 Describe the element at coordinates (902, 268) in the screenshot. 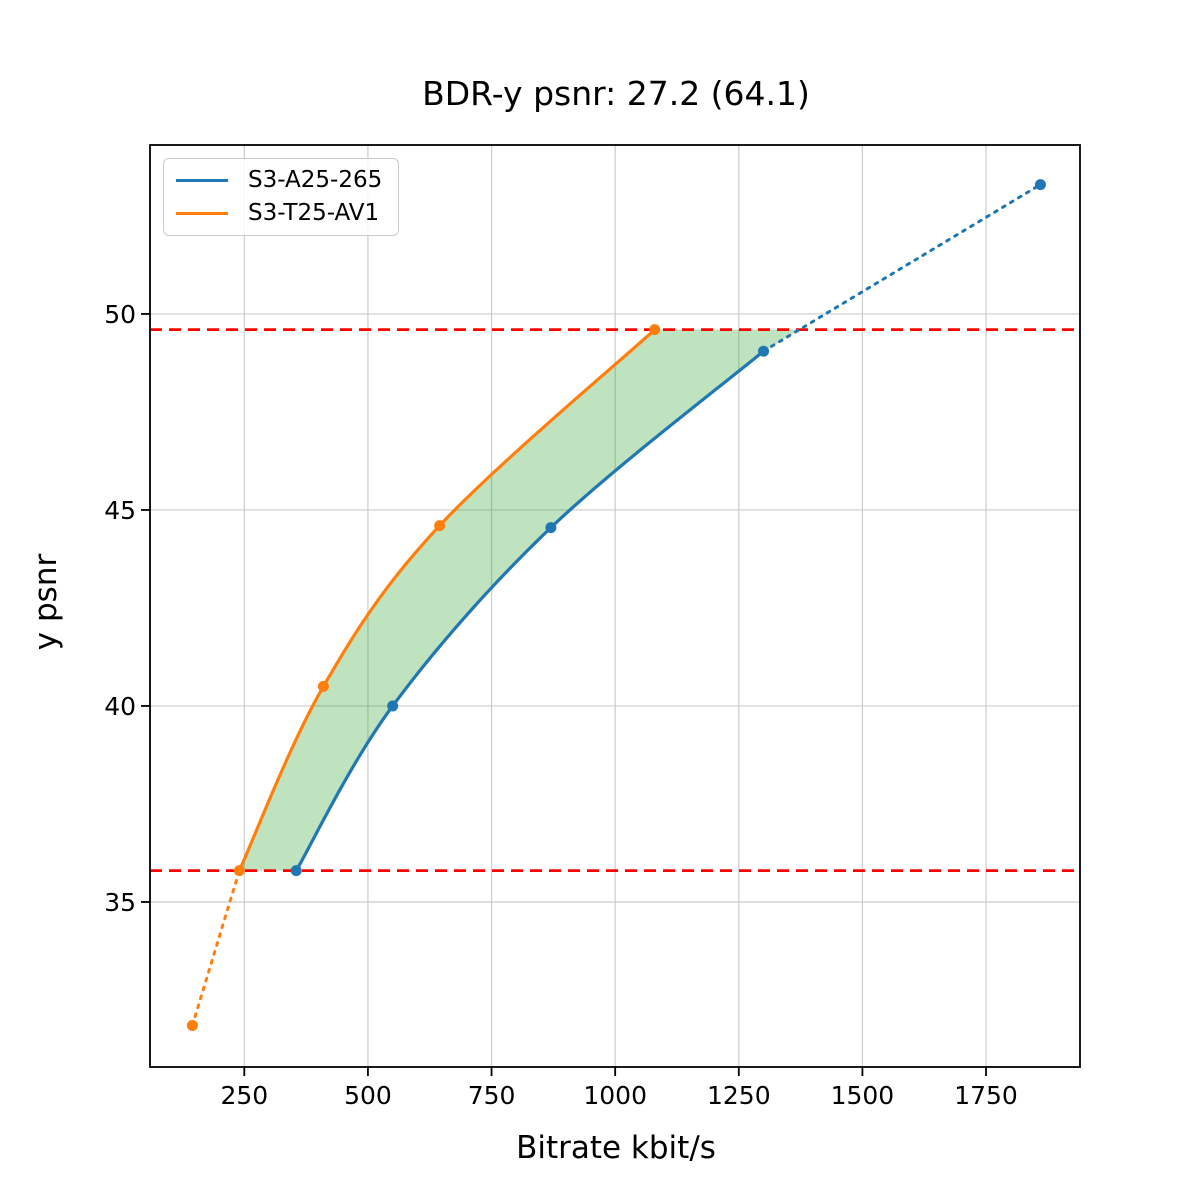

I see `S3-A25-265-curve-dotted` at that location.